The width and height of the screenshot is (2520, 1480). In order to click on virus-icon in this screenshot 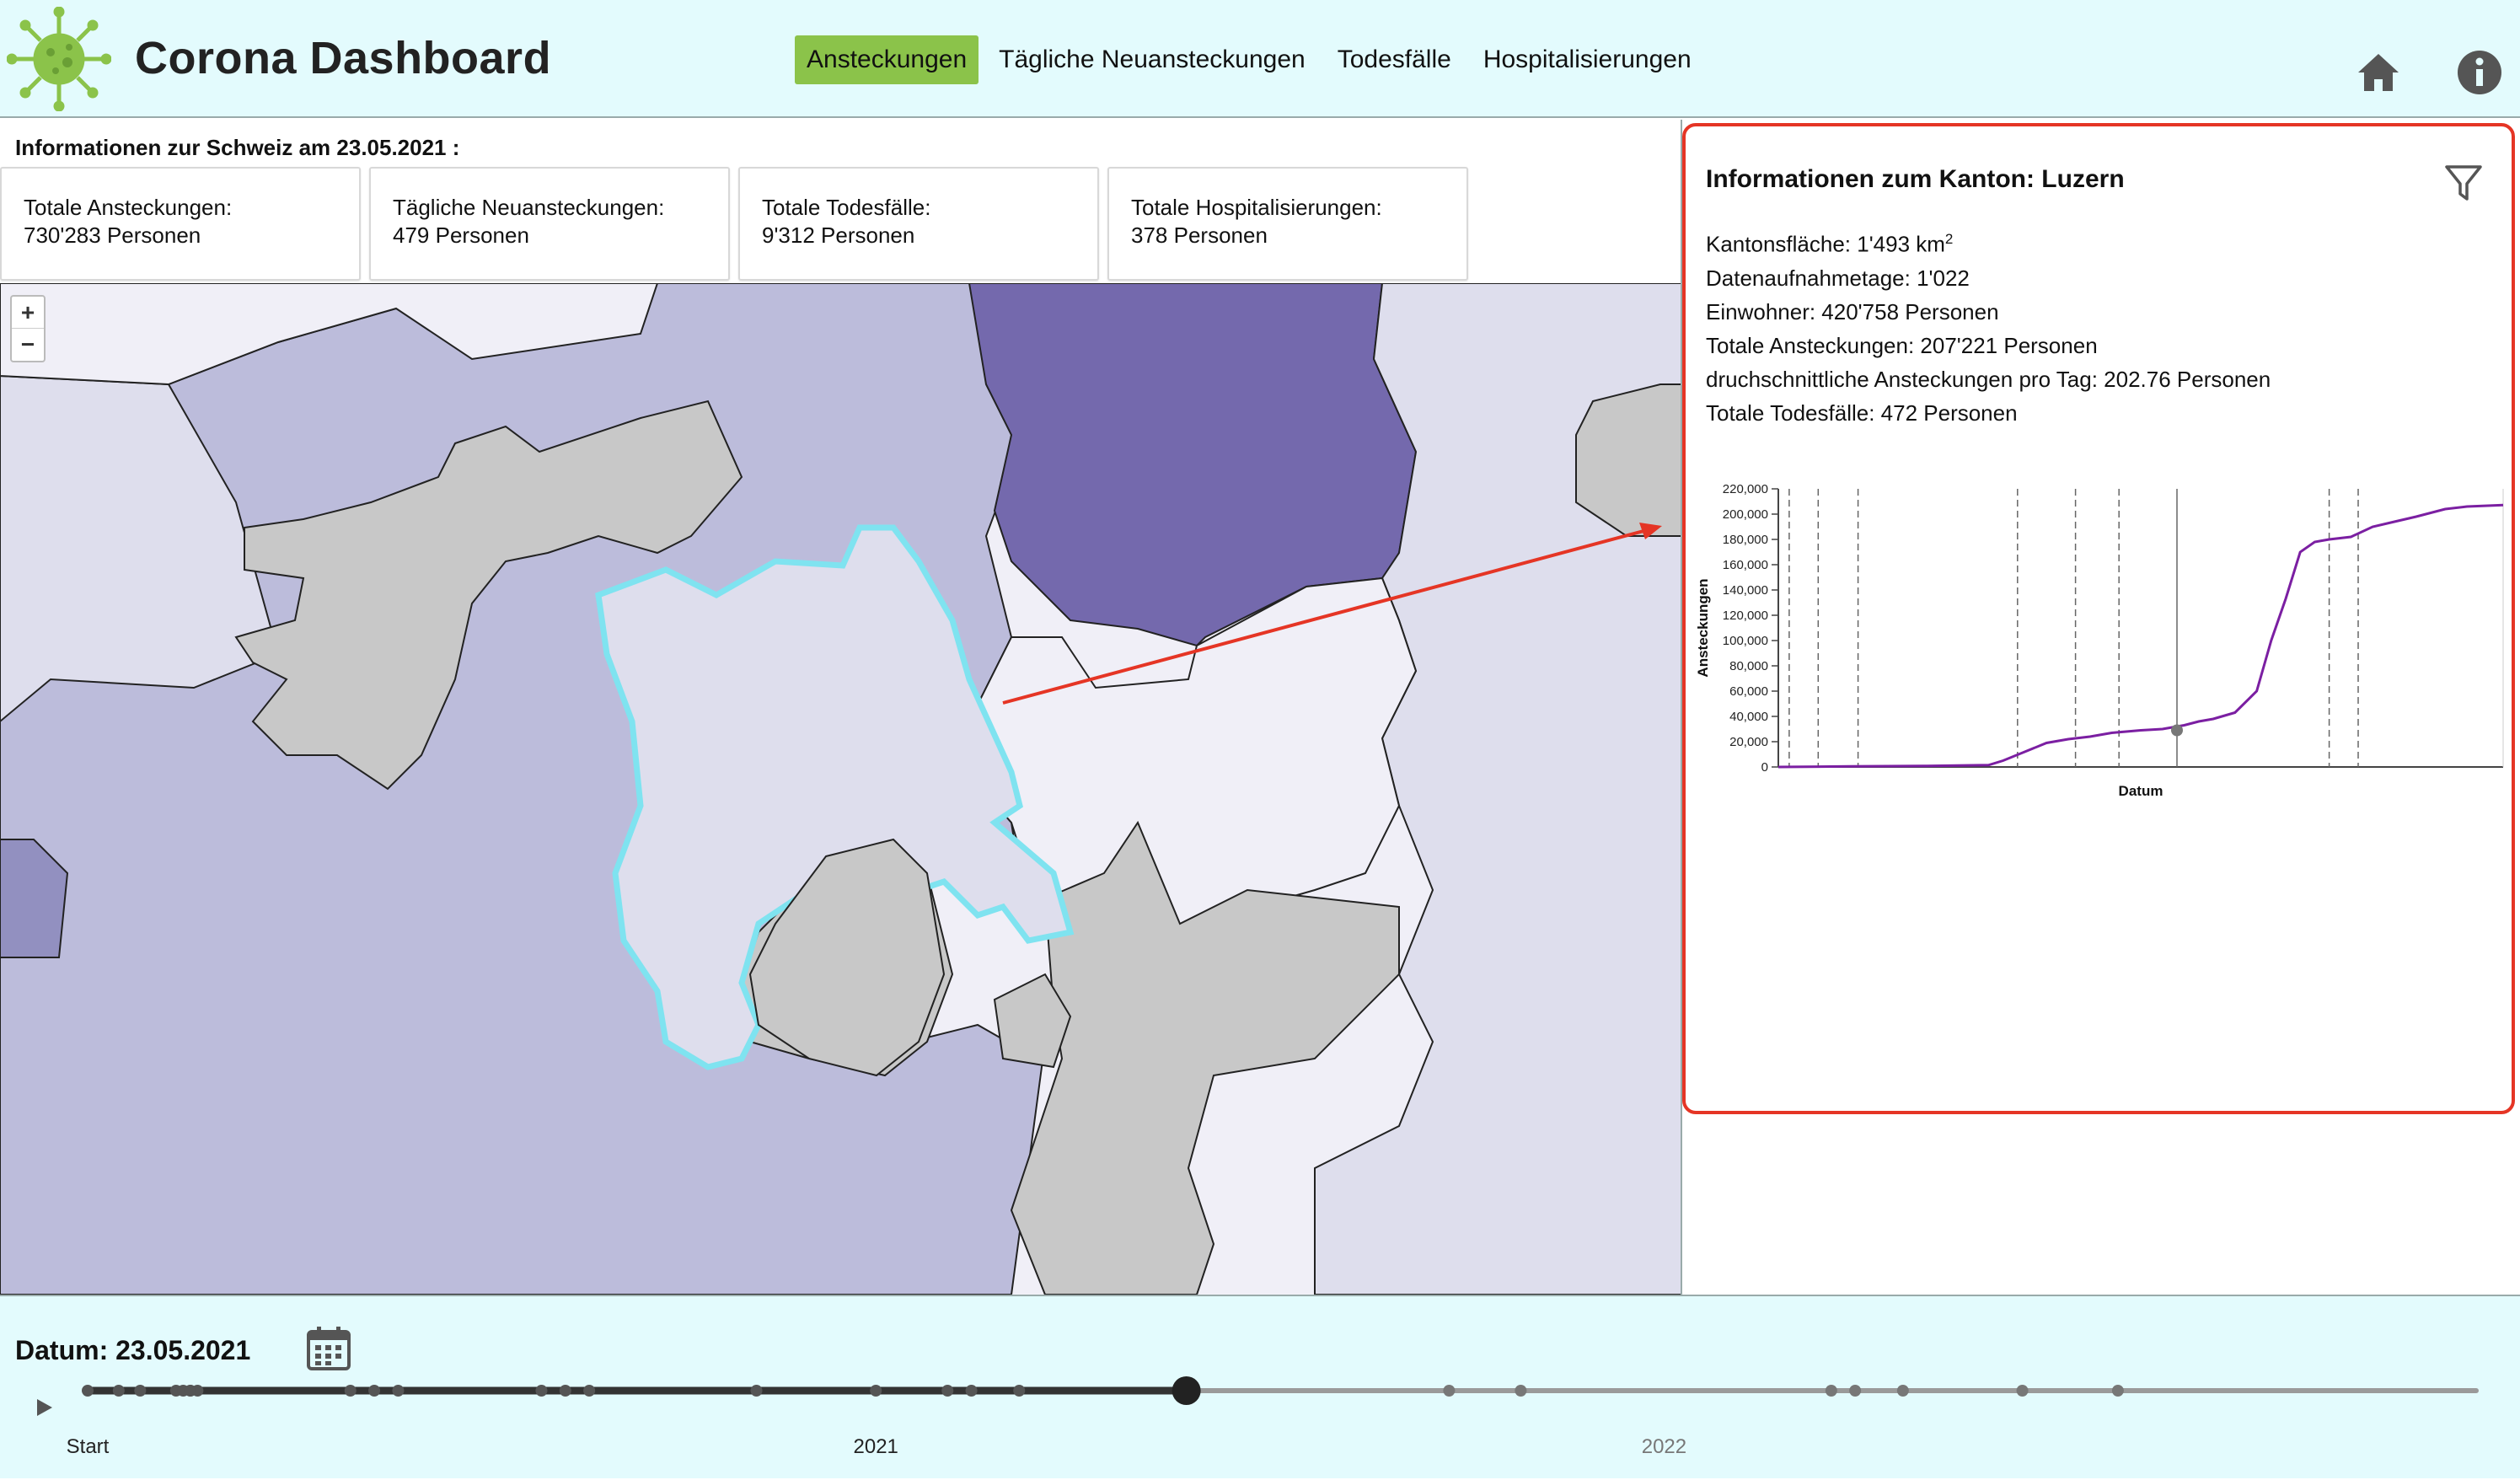, I will do `click(59, 59)`.